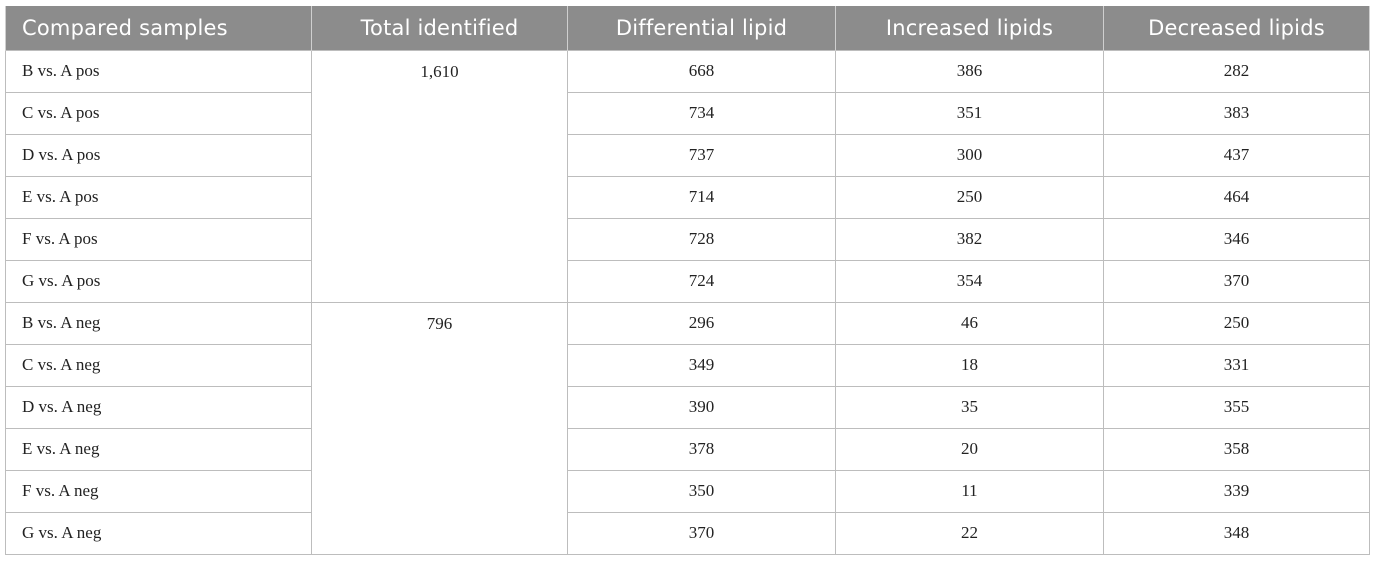  I want to click on table-row: D vs. A neg 390 35 355, so click(687, 407).